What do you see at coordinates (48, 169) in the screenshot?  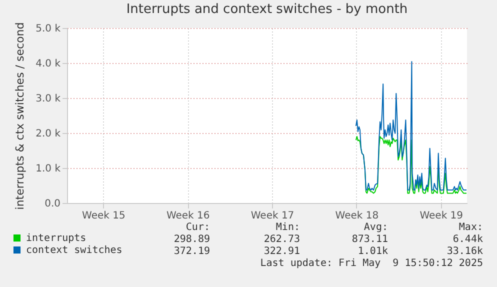 I see `y-tick-label: 1.0 k` at bounding box center [48, 169].